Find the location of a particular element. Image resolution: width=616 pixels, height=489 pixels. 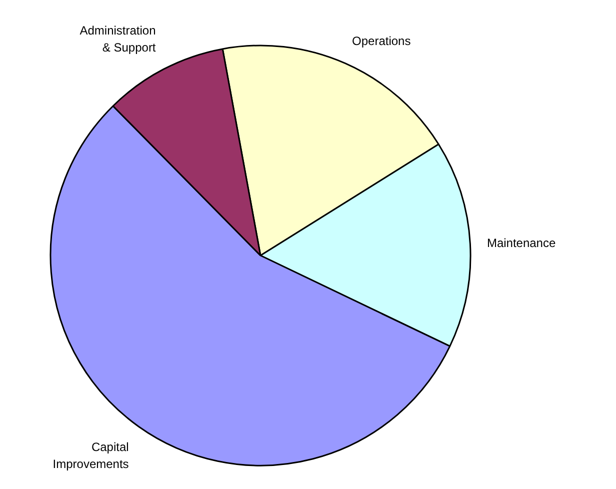

slice-label: Operations is located at coordinates (381, 41).